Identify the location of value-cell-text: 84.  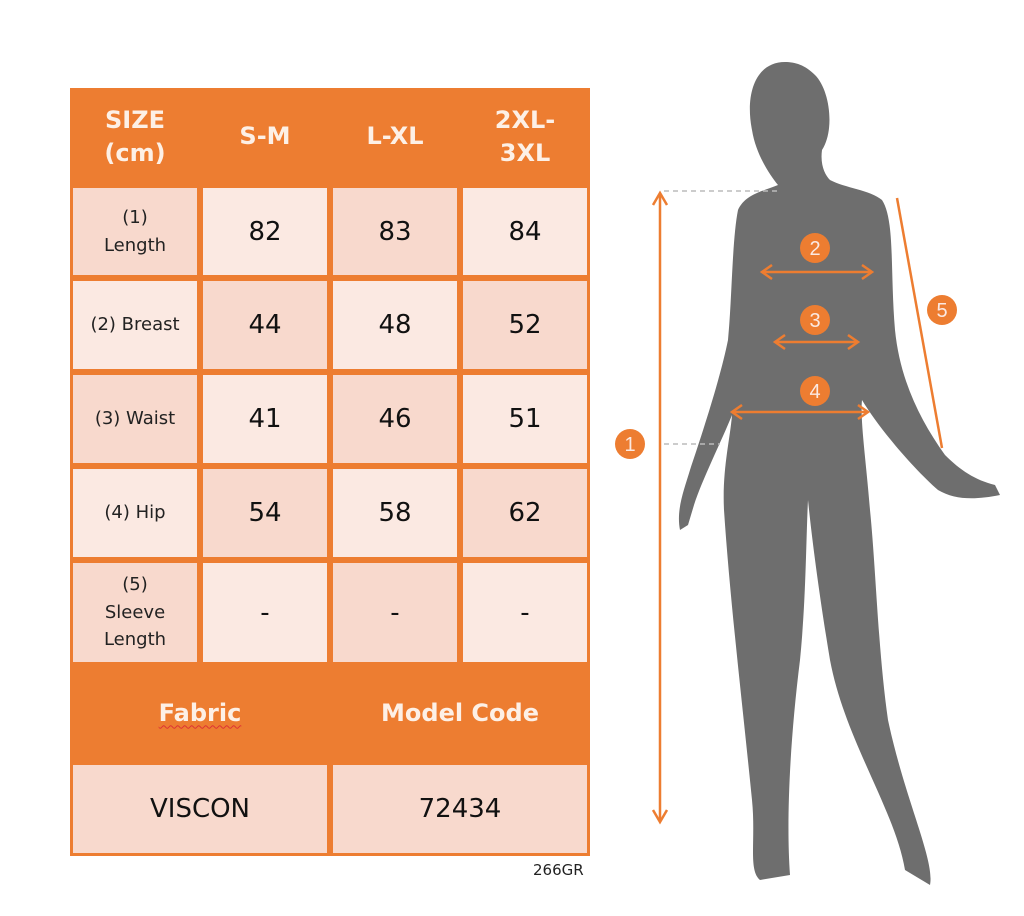
(525, 231).